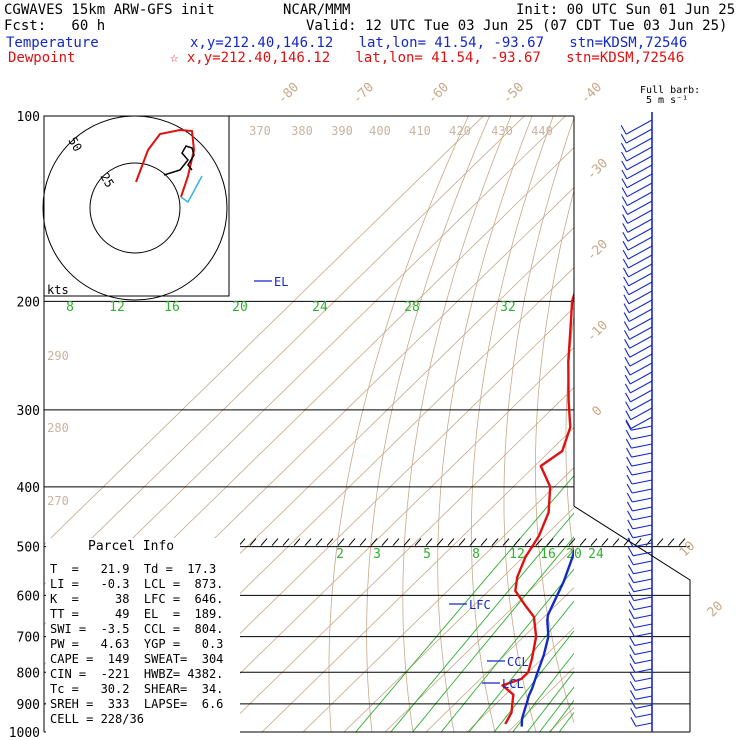 This screenshot has width=740, height=740. I want to click on isotherm-label: 10, so click(688, 550).